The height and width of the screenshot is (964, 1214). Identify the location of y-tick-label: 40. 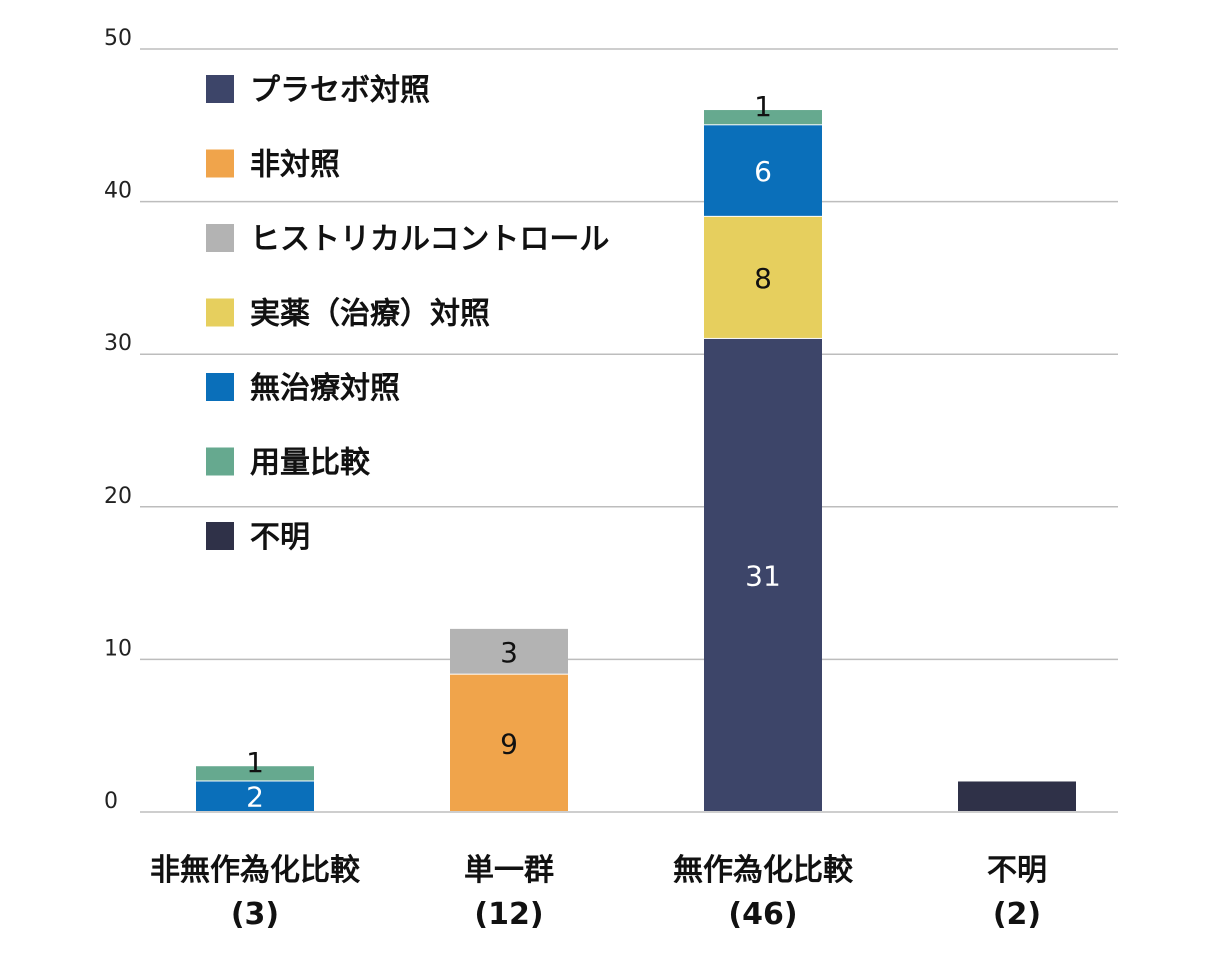
(118, 191).